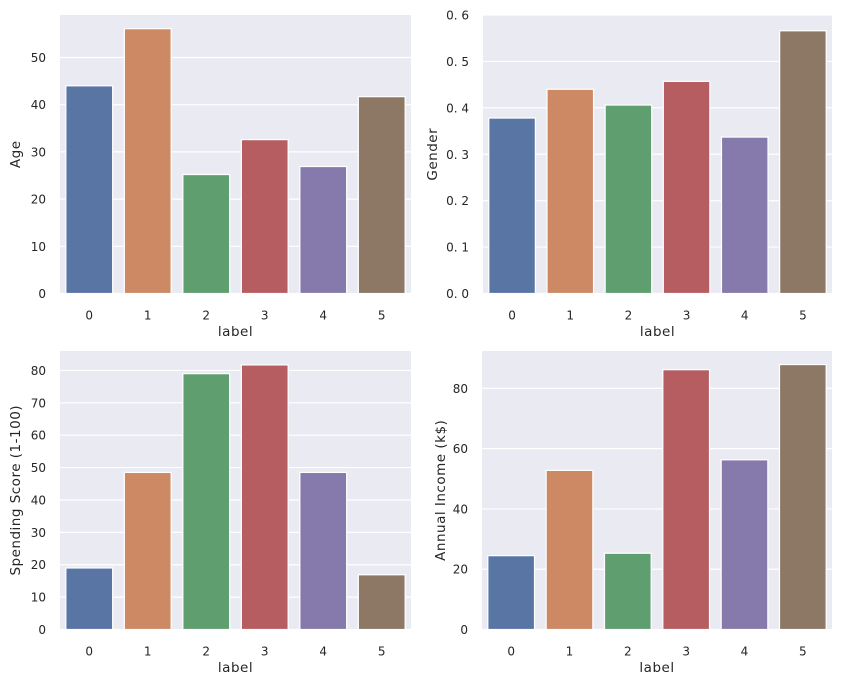 This screenshot has width=844, height=685. I want to click on y-tick-label: 0. 2, so click(457, 201).